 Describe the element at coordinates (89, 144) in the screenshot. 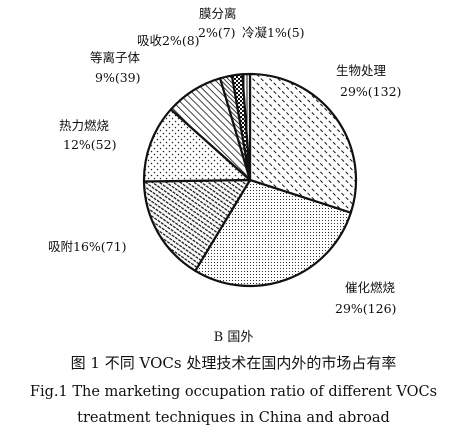

I see `label-thermal-value: 12%(52)` at that location.